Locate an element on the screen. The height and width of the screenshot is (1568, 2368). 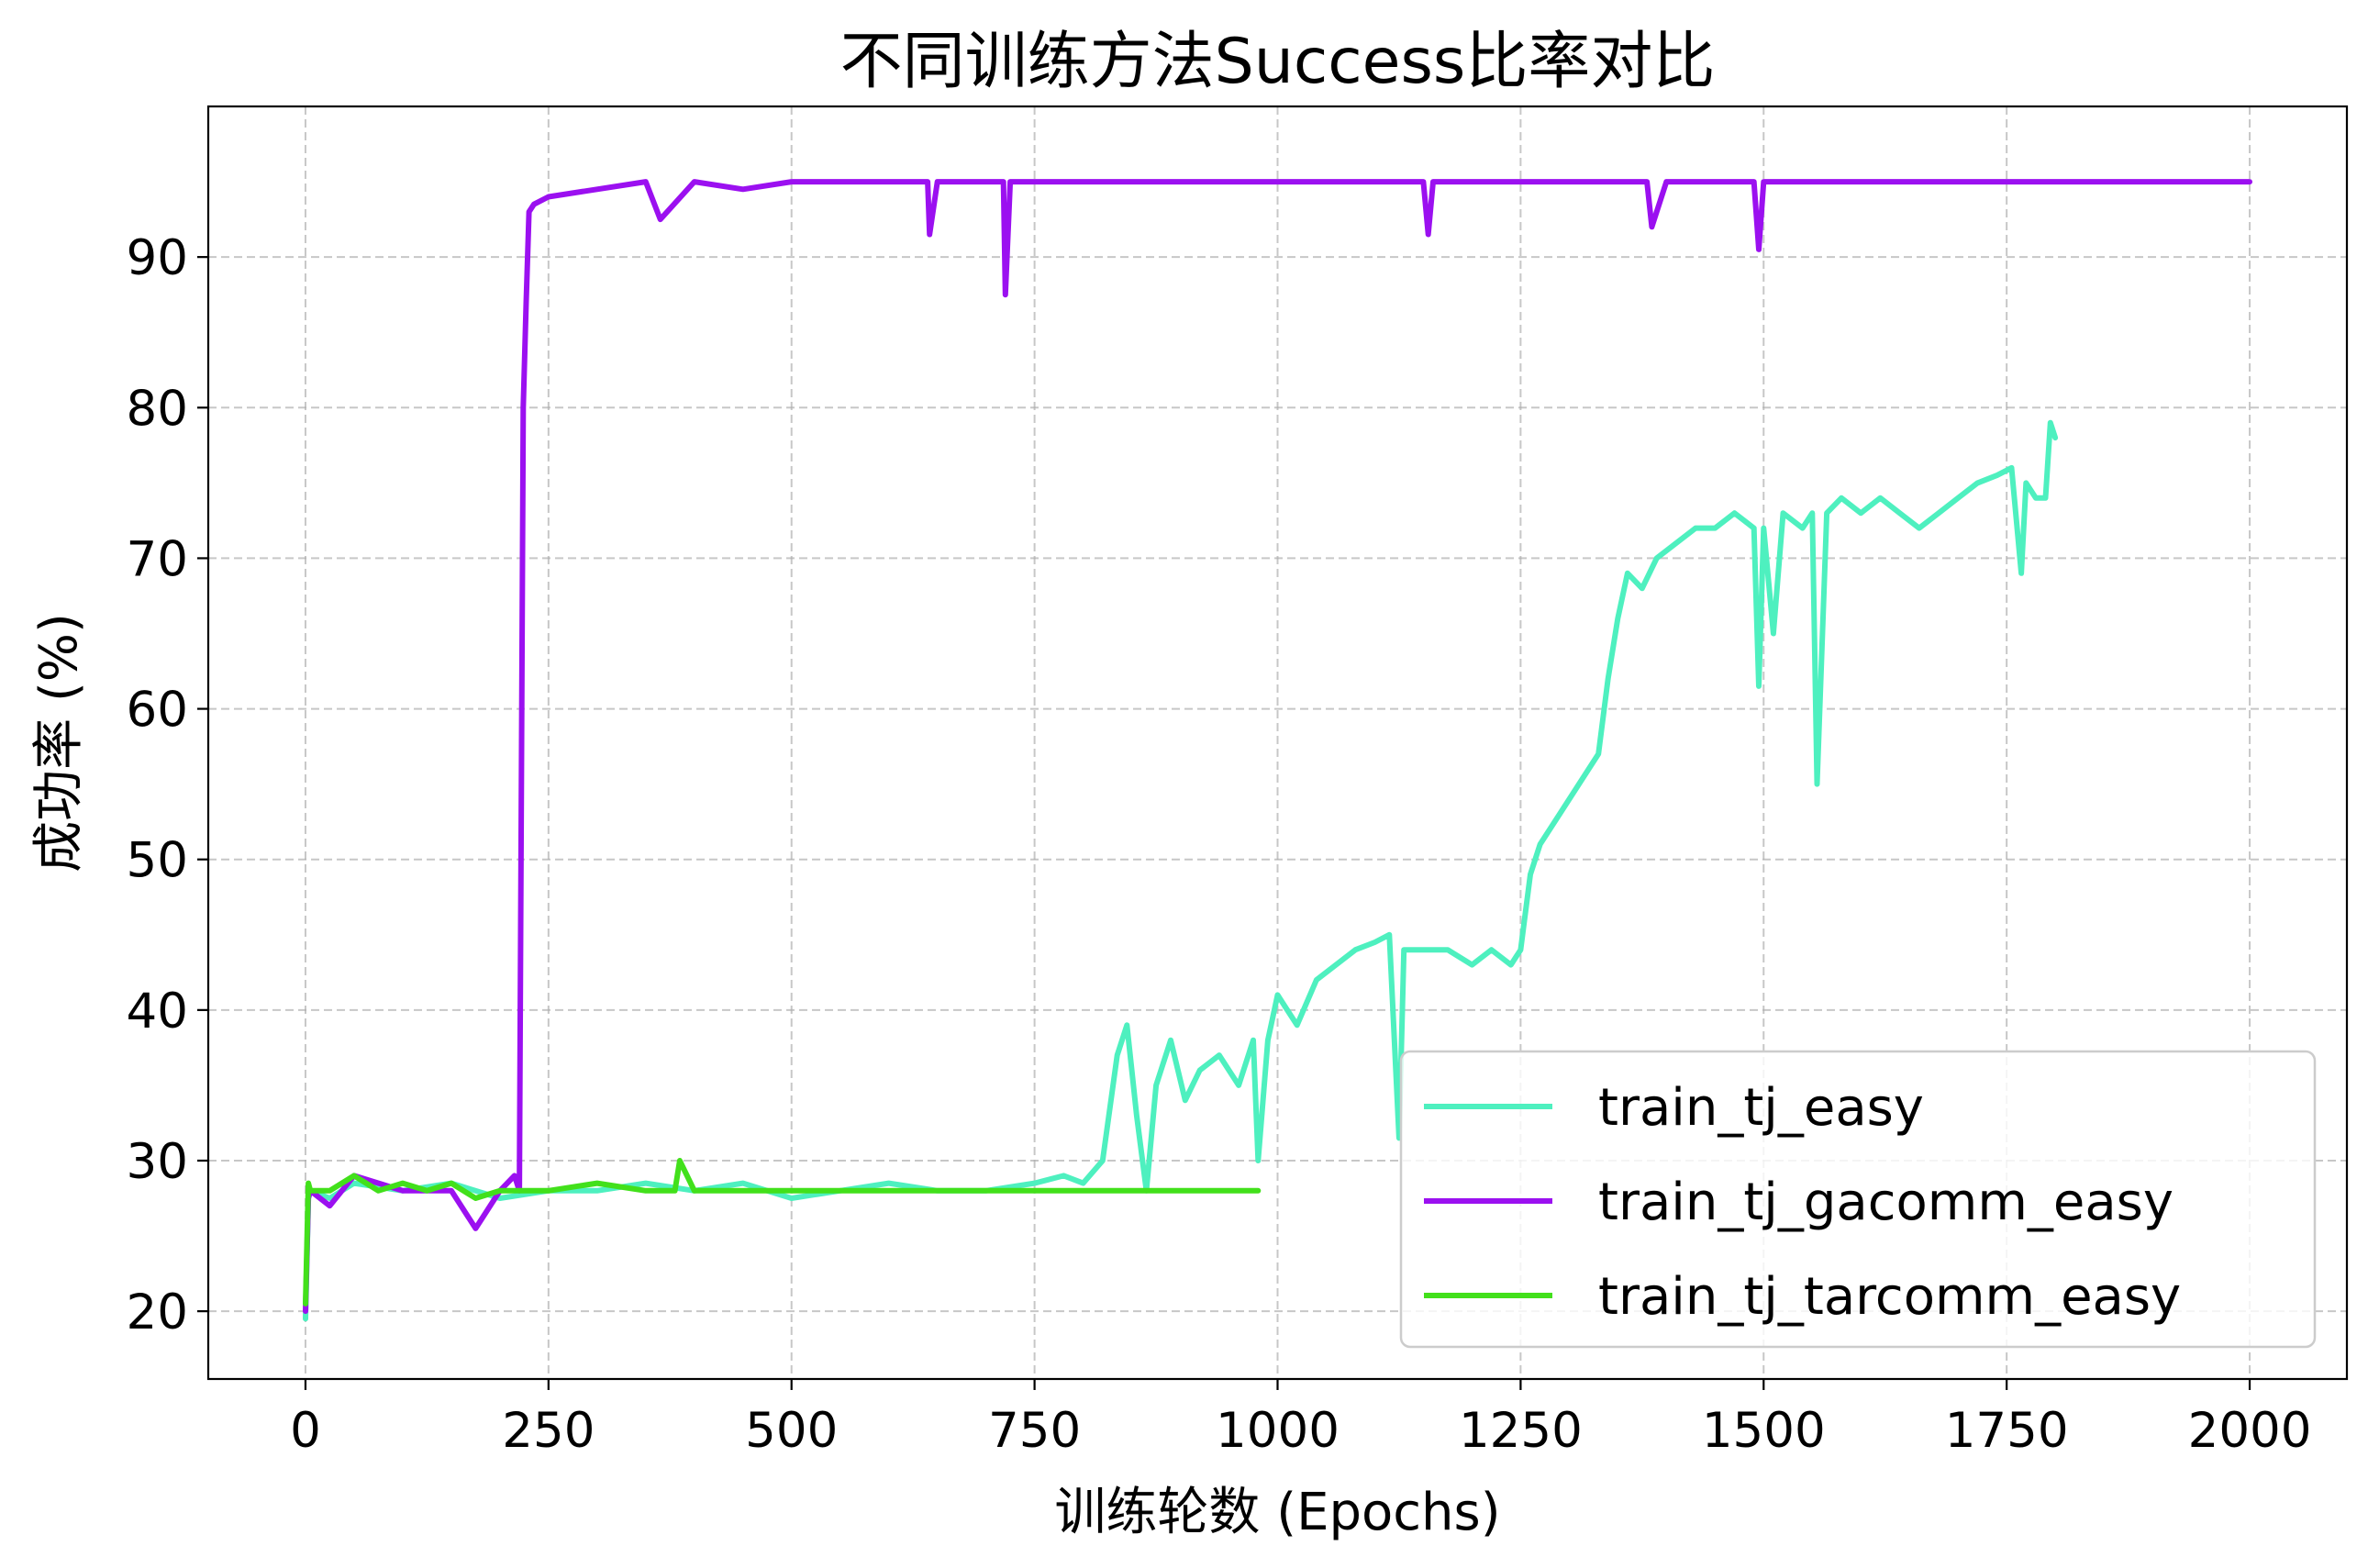
x-axis-label: 训练轮数 (Epochs) is located at coordinates (1277, 1512).